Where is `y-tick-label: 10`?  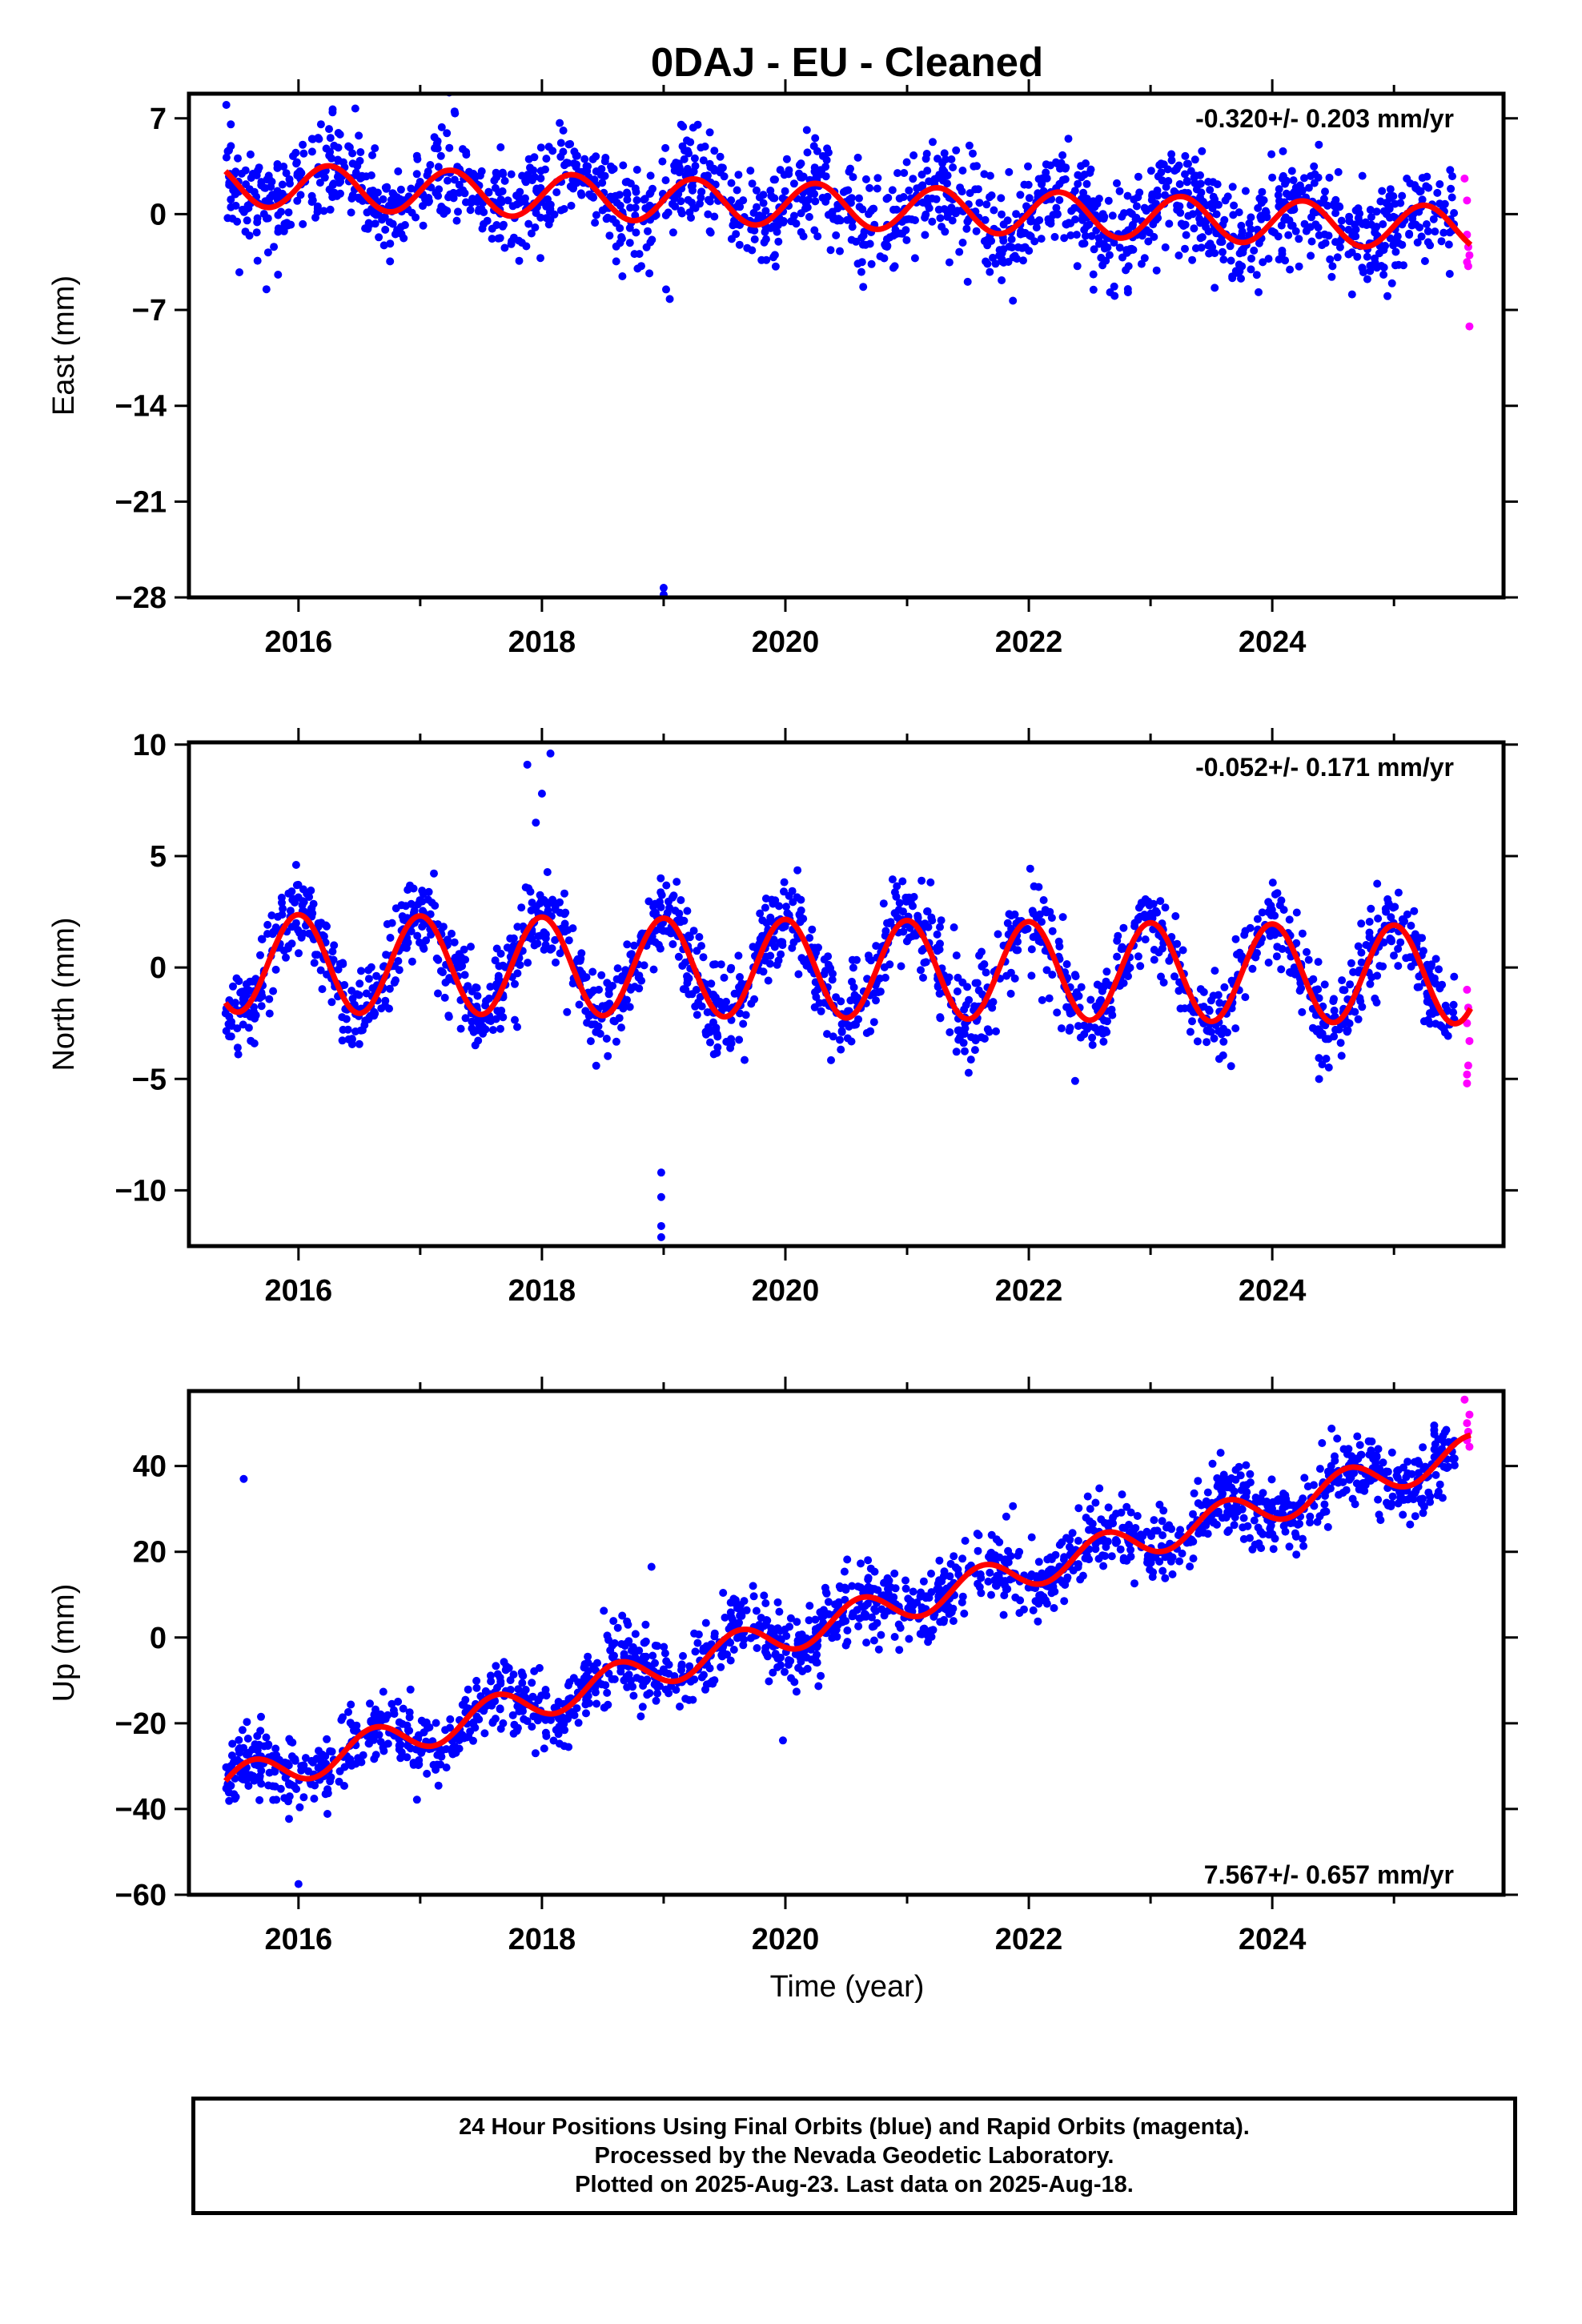
y-tick-label: 10 is located at coordinates (150, 745).